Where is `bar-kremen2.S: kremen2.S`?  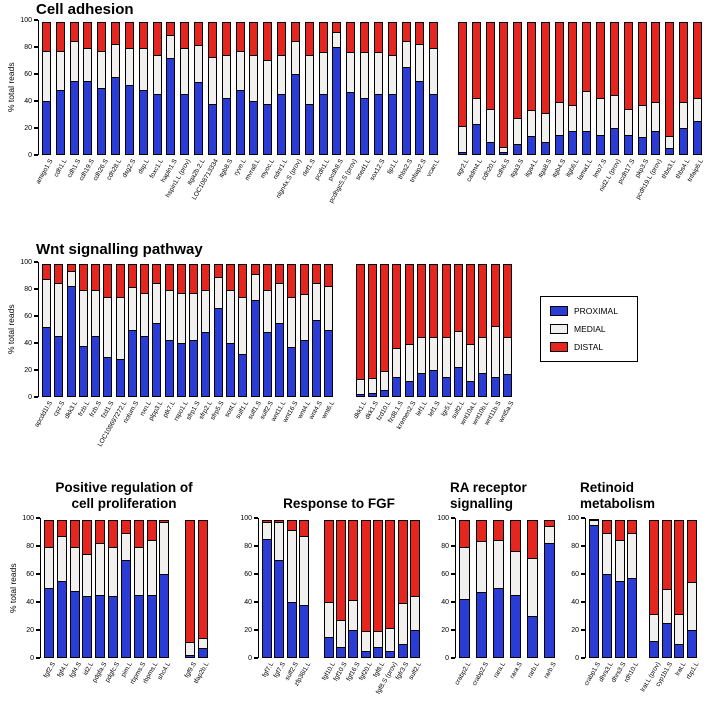
bar-kremen2.S: kremen2.S is located at coordinates (406, 346).